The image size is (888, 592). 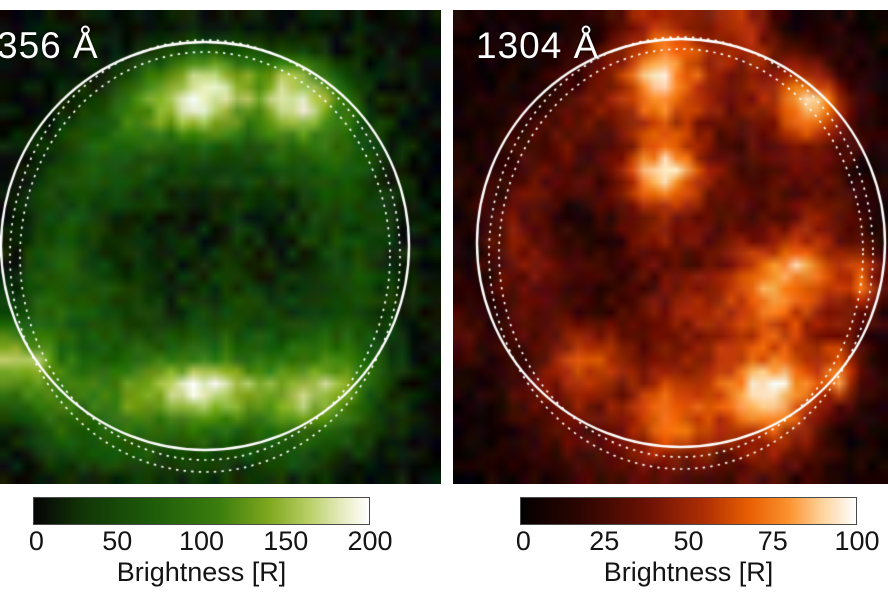 I want to click on colorbar-ticks-1356: 0 50 100 150 200, so click(x=211, y=541).